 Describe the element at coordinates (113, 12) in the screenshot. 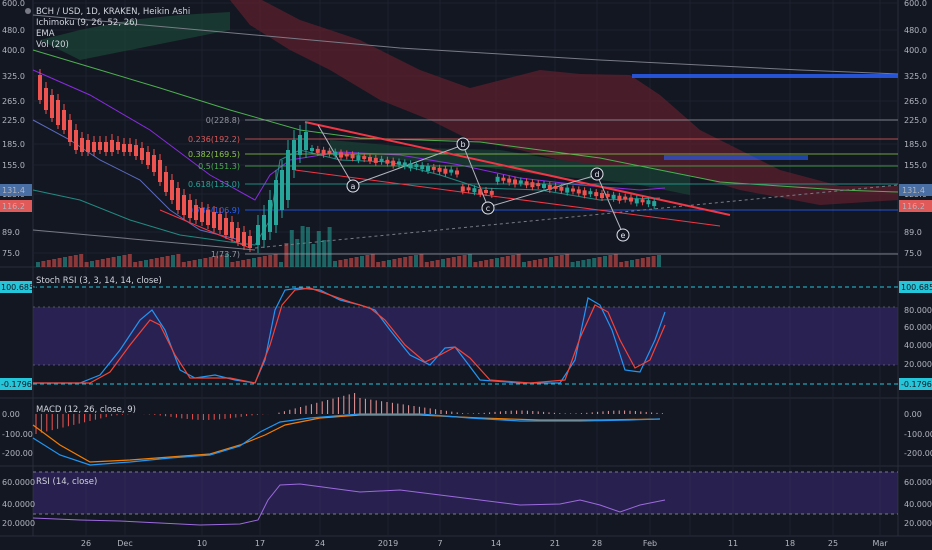

I see `symbol-title: BCH / USD, 1D, KRAKEN, Heikin Ashi` at that location.